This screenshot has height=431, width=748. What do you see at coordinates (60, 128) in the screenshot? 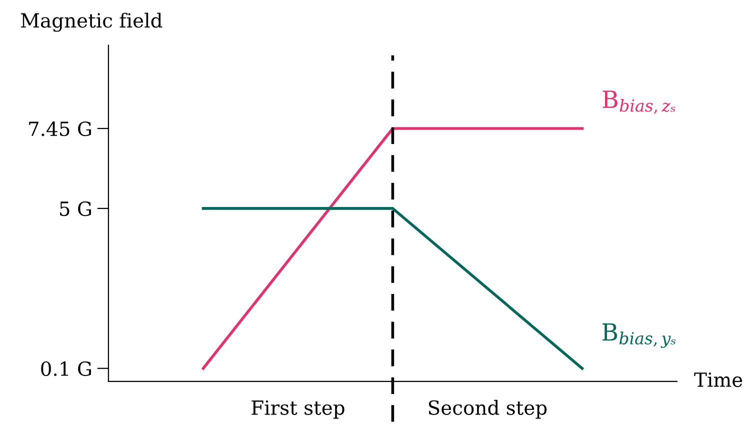
I see `y-tick-label: 7.45 G` at bounding box center [60, 128].